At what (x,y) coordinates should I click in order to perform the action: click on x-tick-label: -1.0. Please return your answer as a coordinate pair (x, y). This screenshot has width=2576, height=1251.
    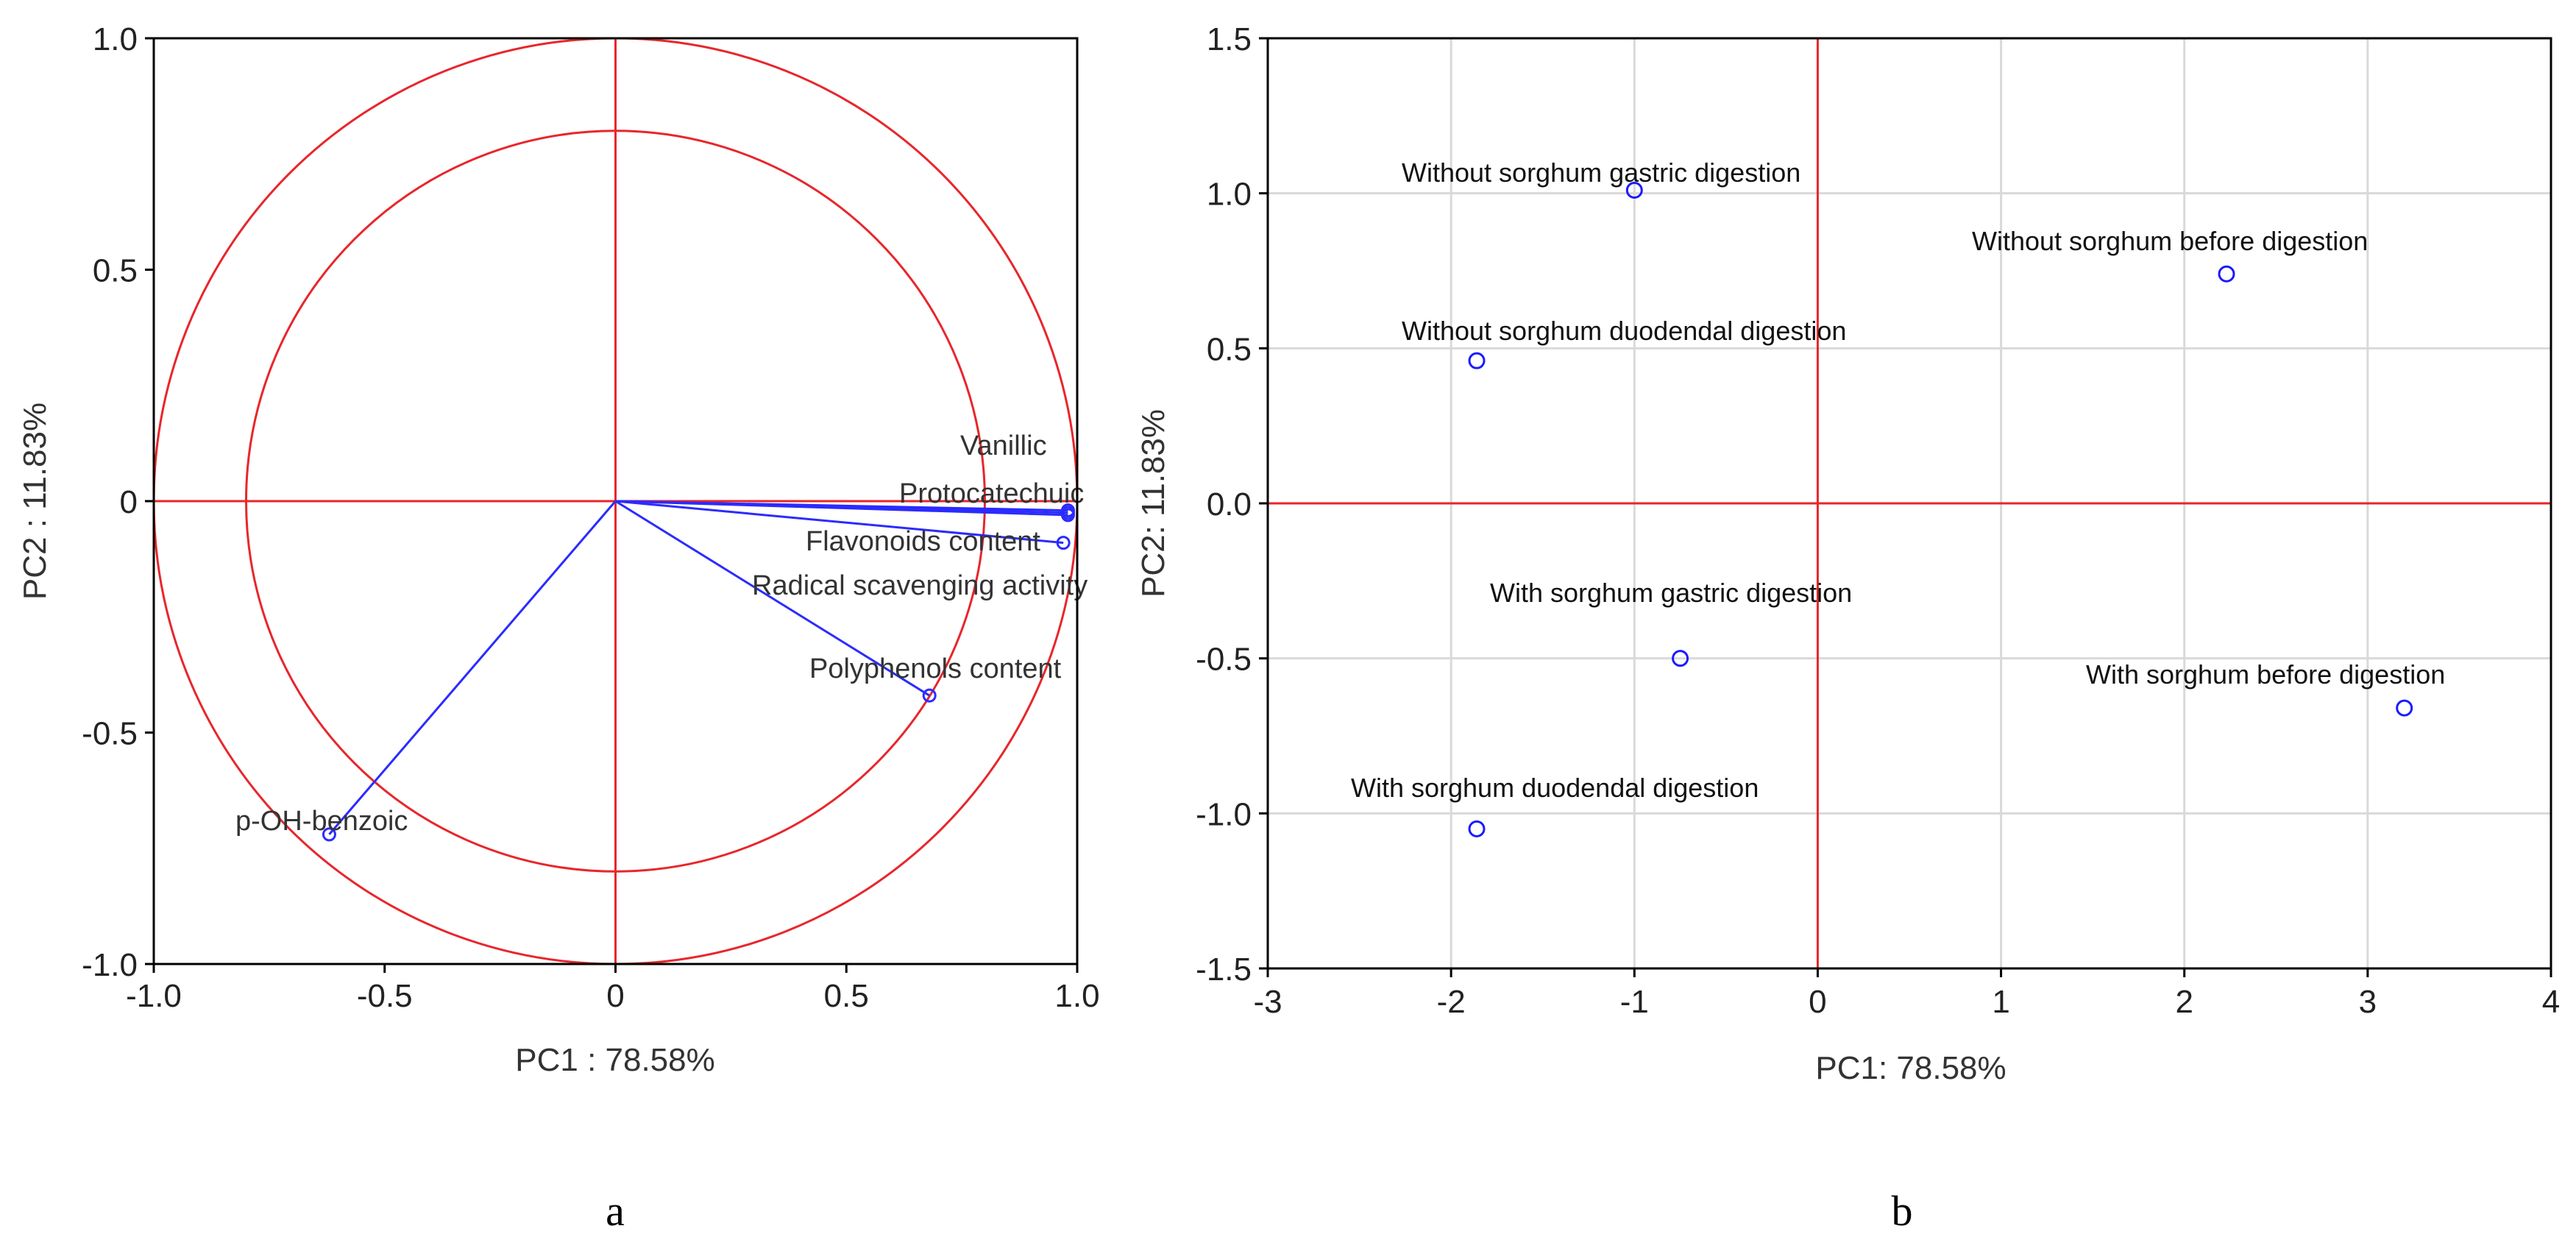
    Looking at the image, I should click on (154, 996).